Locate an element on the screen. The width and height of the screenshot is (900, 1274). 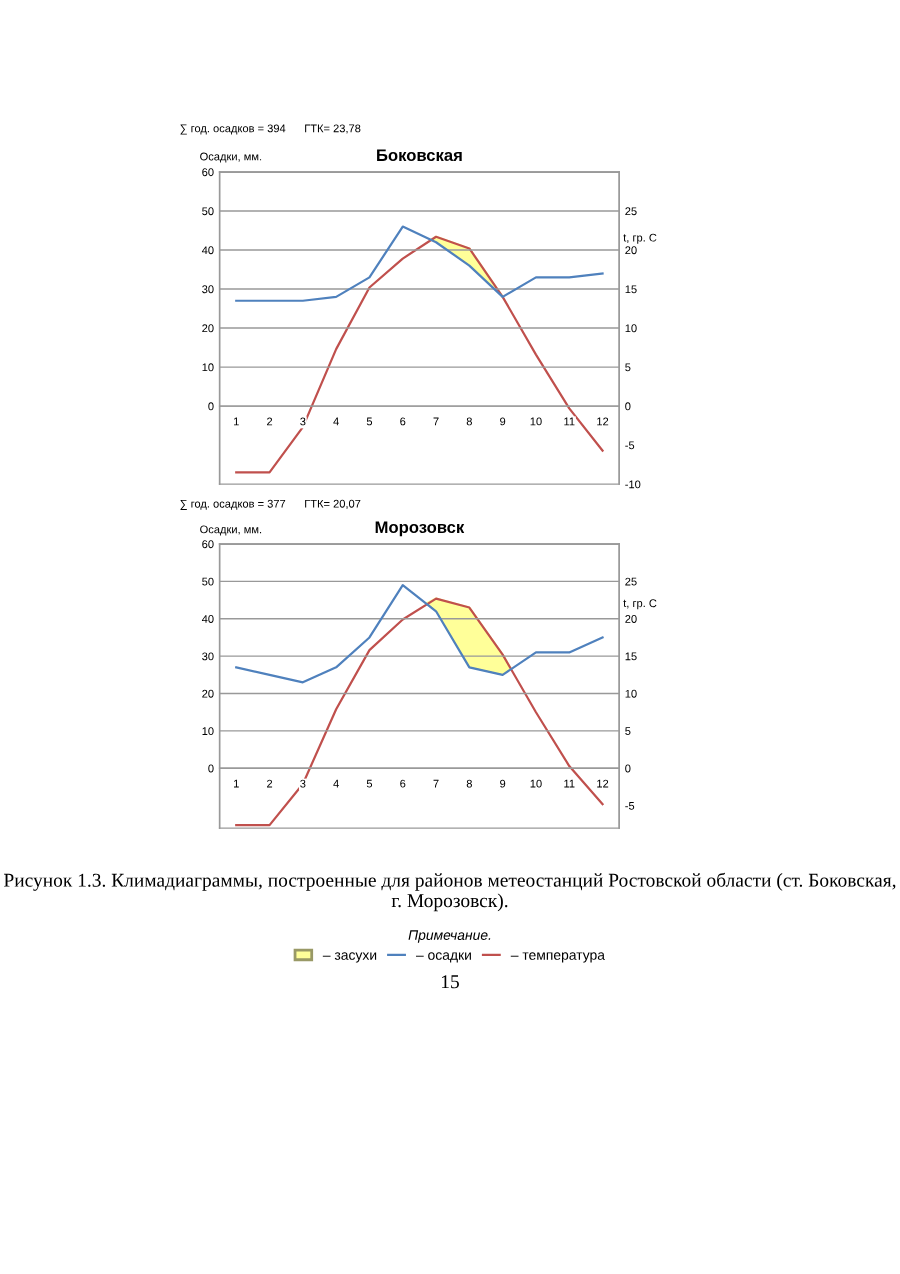
text: 15 is located at coordinates (450, 982).